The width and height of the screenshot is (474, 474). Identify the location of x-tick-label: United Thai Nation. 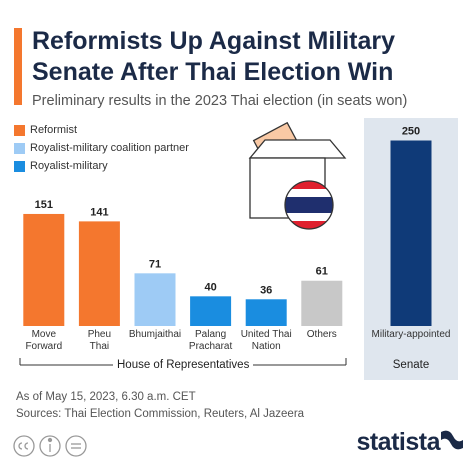
(266, 340).